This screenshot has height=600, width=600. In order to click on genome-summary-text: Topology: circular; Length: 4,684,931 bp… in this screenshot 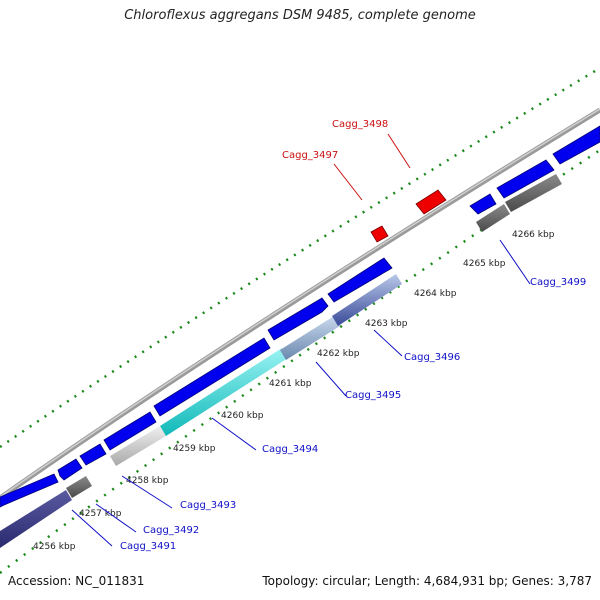, I will do `click(427, 581)`.